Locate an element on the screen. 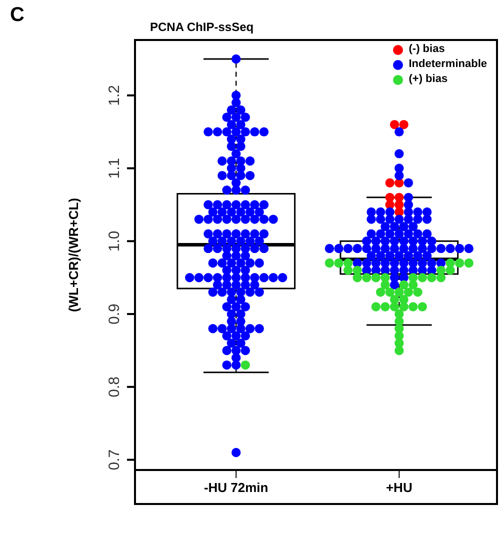  y-tick-label: 1.2 is located at coordinates (114, 95).